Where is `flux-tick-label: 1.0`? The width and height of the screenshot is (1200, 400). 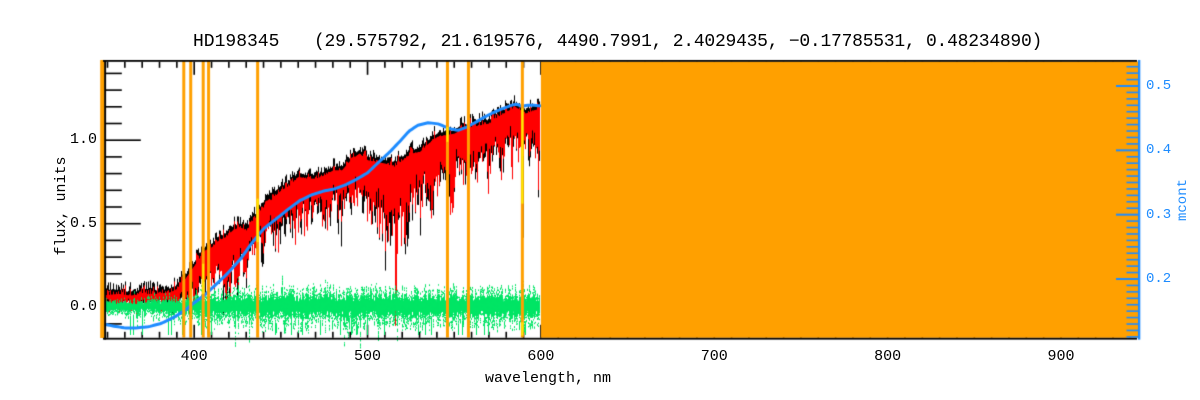
flux-tick-label: 1.0 is located at coordinates (83, 140).